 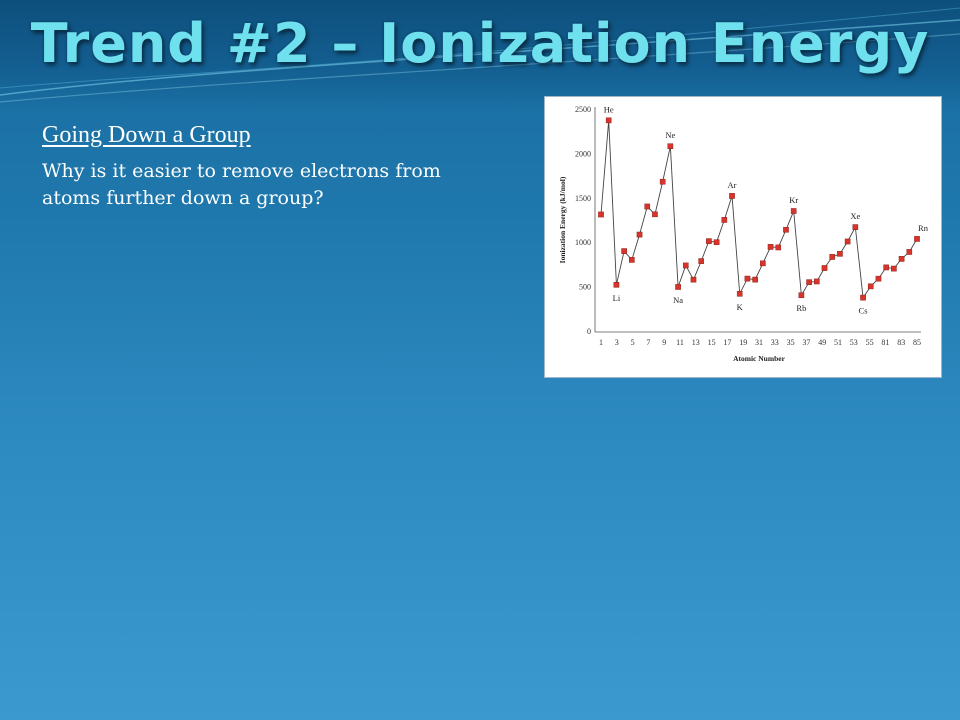 What do you see at coordinates (583, 109) in the screenshot?
I see `y-tick-label: 2500` at bounding box center [583, 109].